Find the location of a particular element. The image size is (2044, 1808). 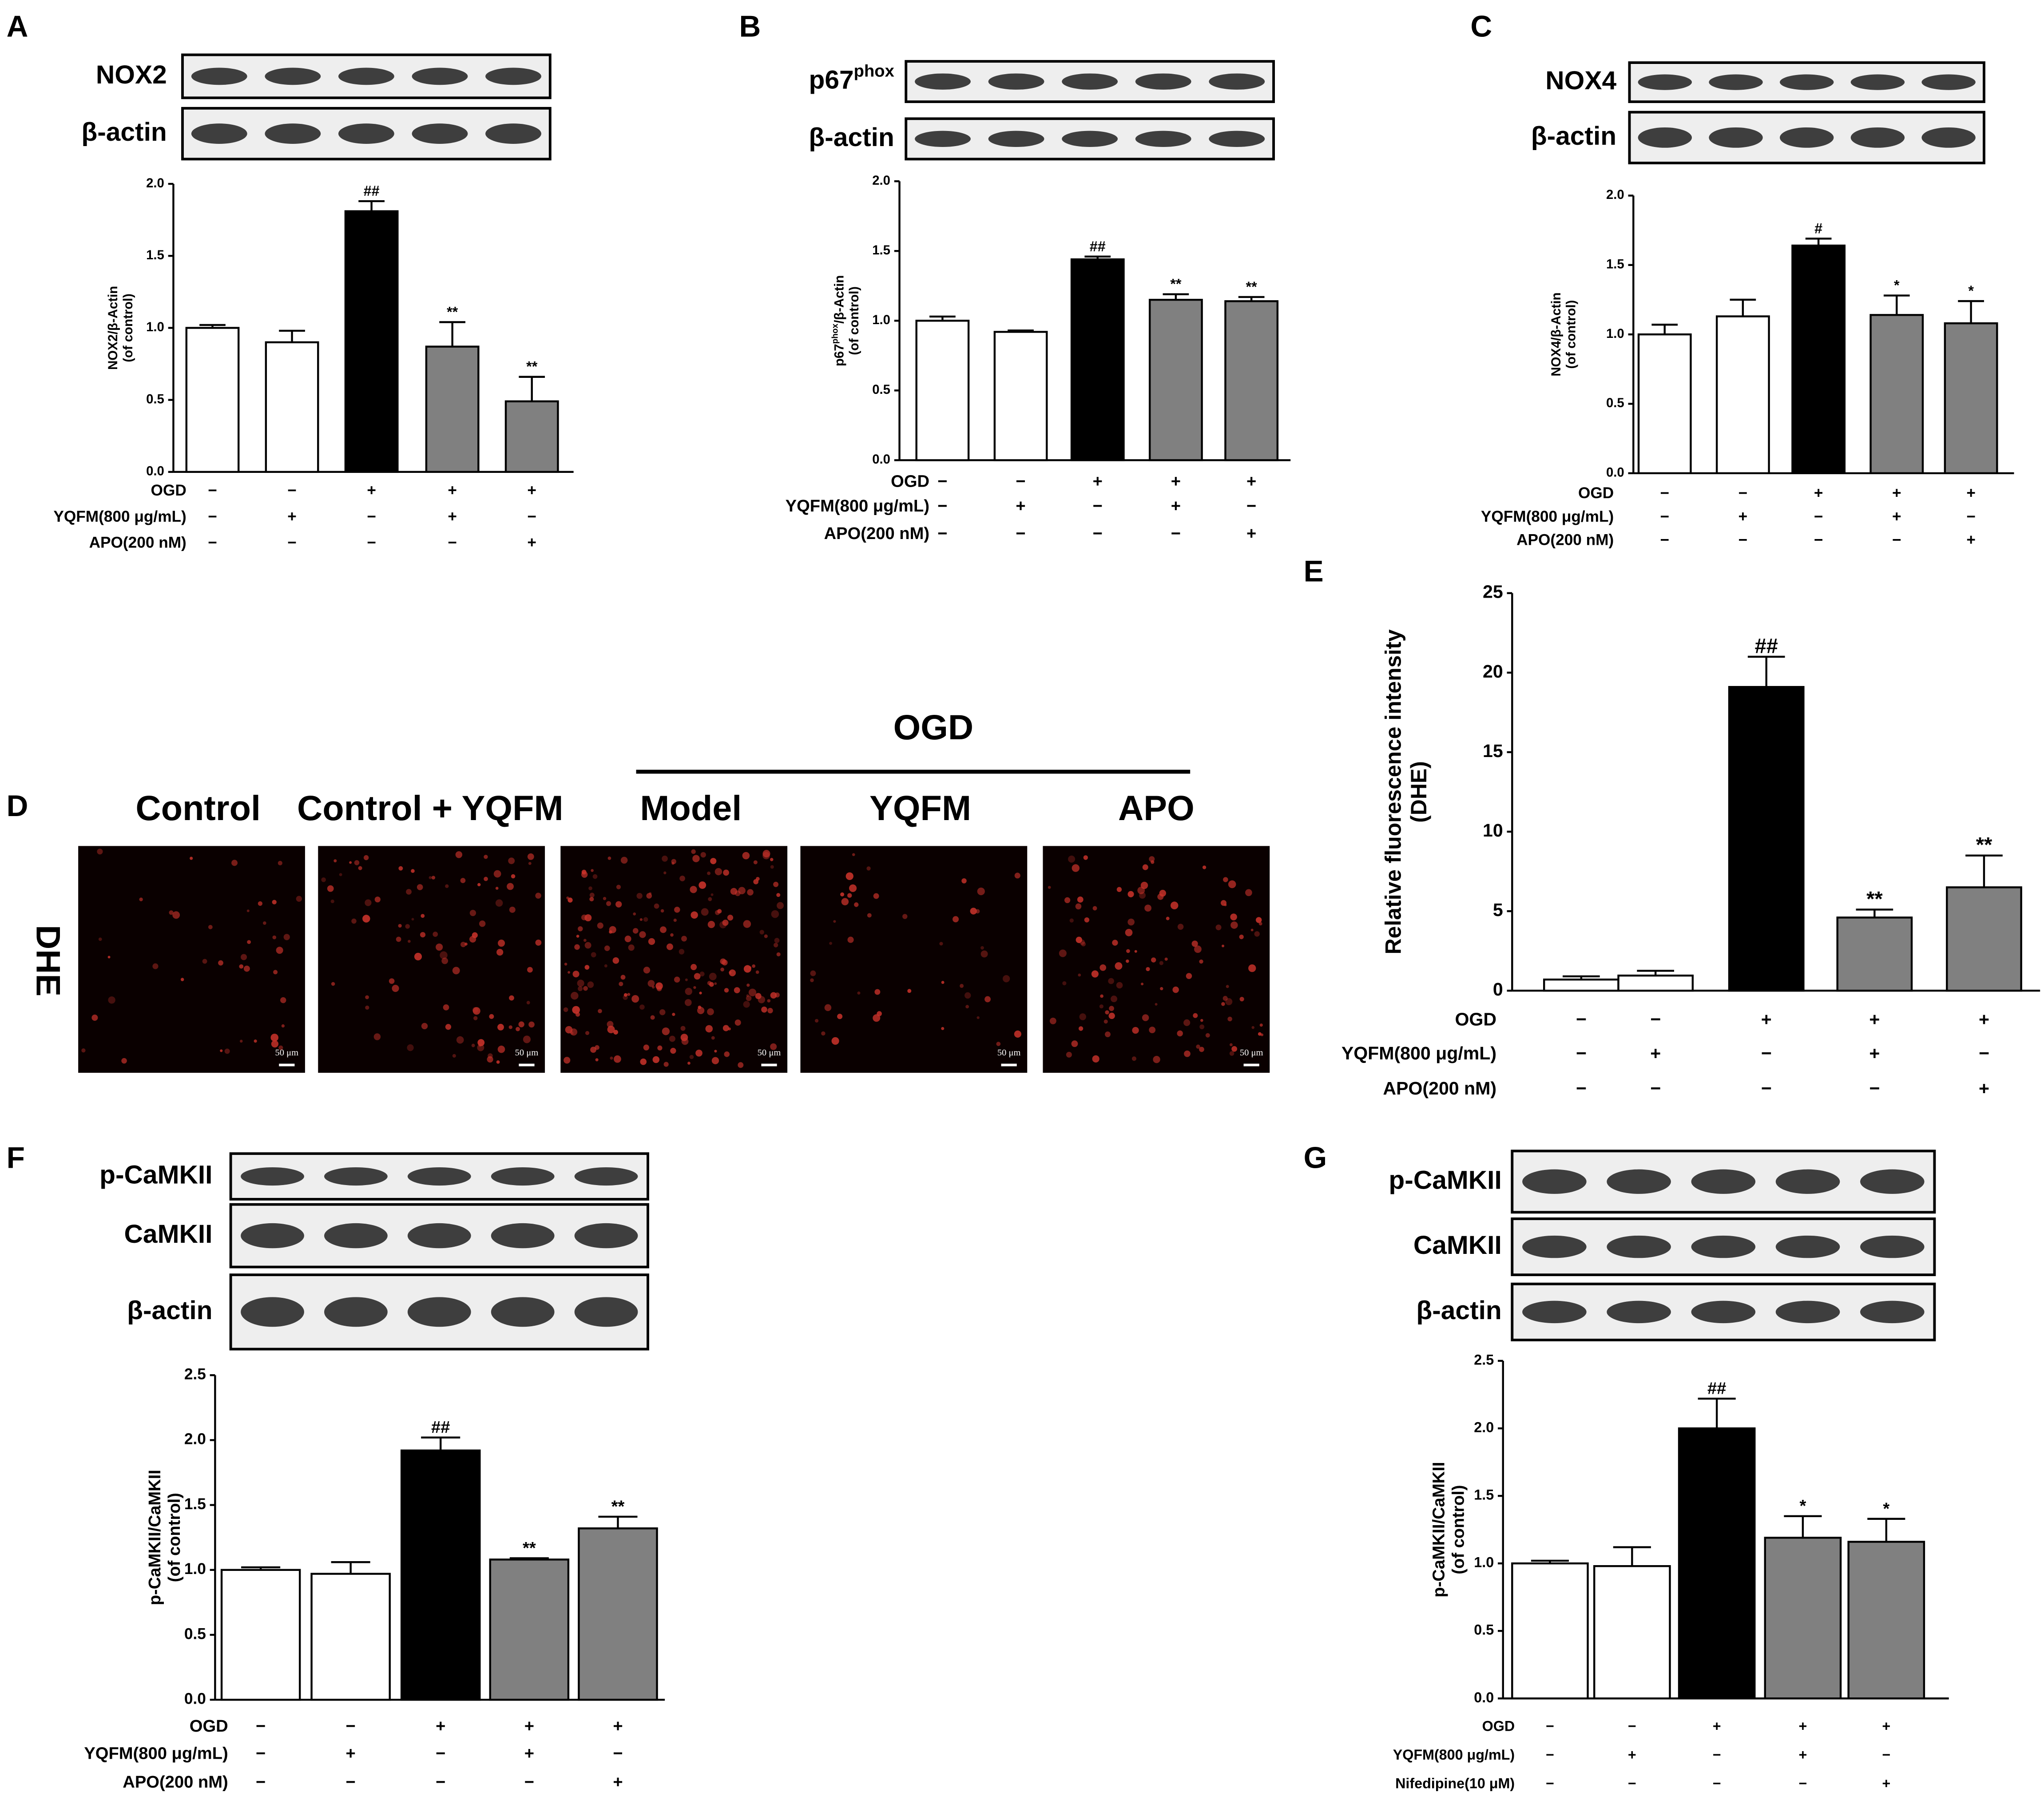

y-tick-label: 1.5 is located at coordinates (155, 255).